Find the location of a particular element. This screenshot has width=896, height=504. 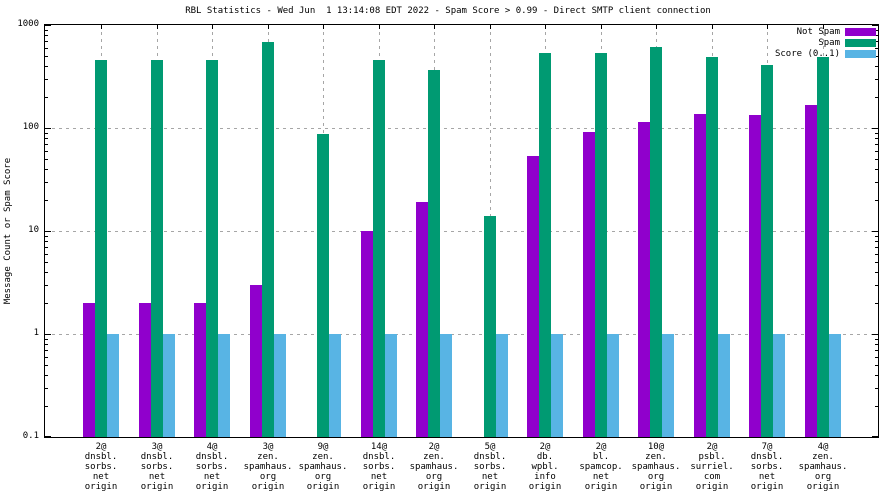

x-category-label-12: 2@ psbl. surriel. com origin is located at coordinates (712, 467).